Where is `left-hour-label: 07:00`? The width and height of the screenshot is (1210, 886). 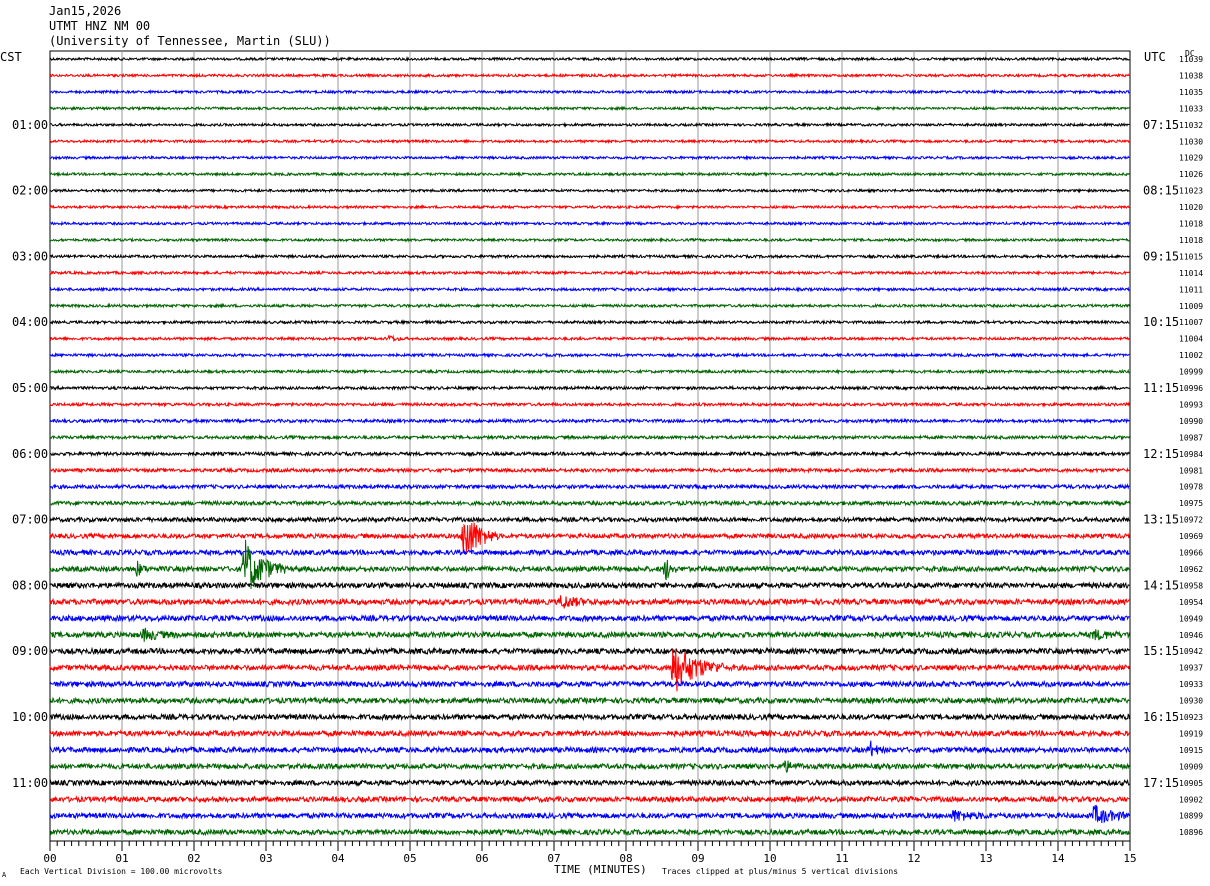 left-hour-label: 07:00 is located at coordinates (30, 520).